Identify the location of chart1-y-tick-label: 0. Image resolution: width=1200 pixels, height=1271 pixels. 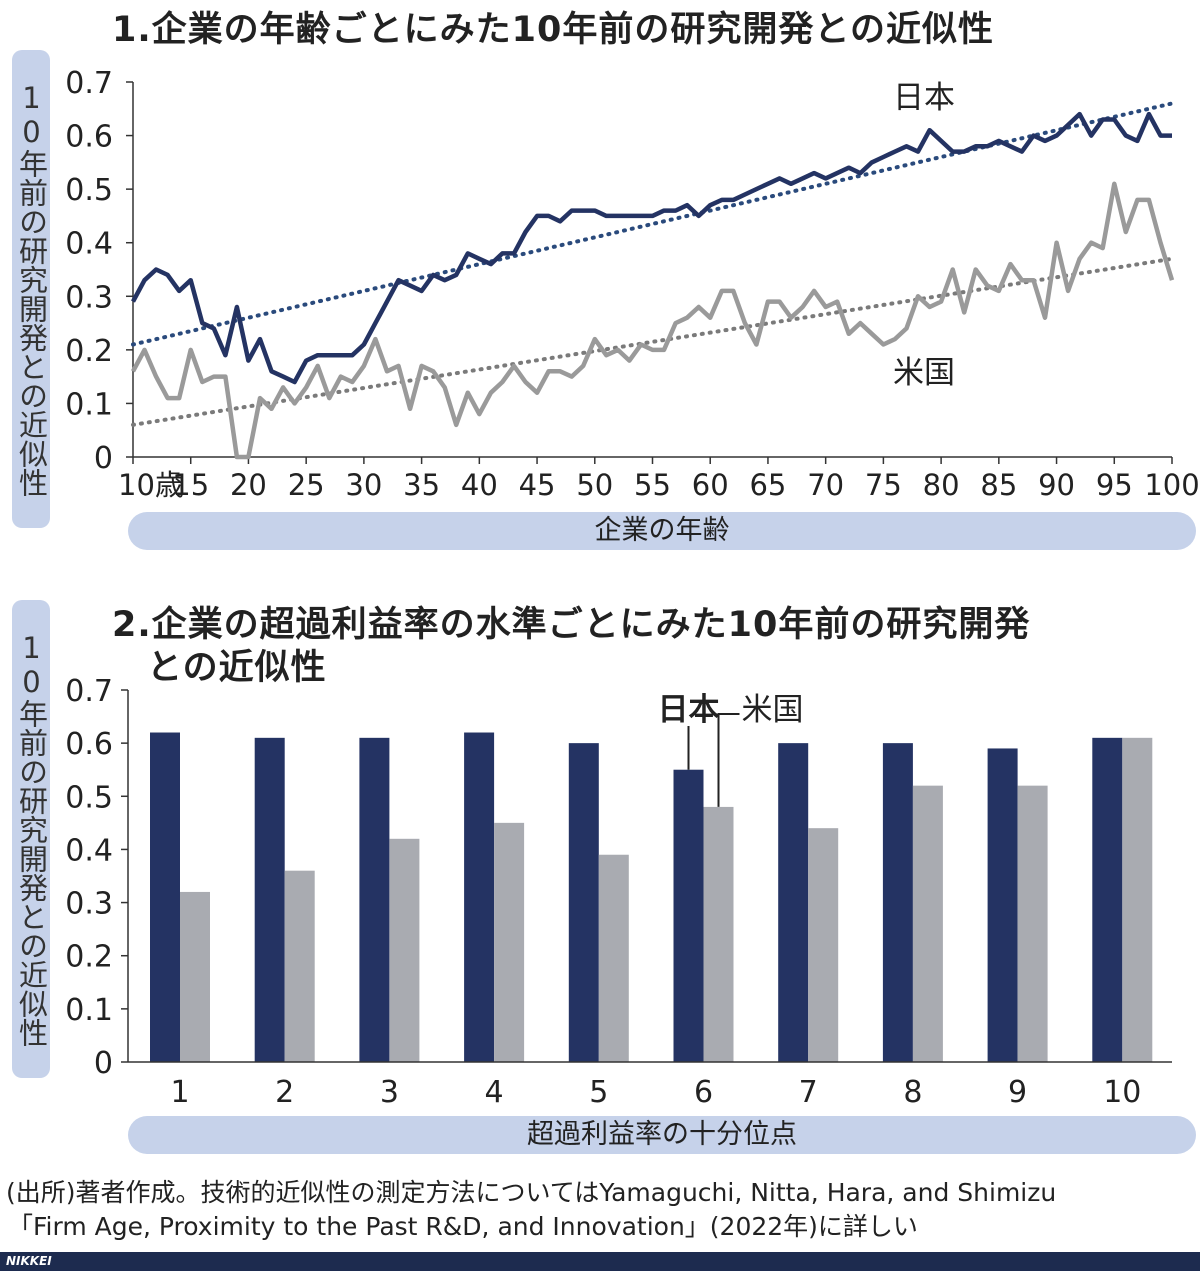
(103, 458).